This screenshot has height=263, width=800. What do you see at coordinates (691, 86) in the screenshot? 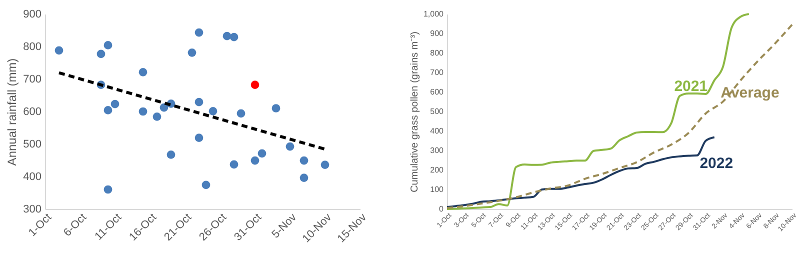
I see `series-label: 2021` at bounding box center [691, 86].